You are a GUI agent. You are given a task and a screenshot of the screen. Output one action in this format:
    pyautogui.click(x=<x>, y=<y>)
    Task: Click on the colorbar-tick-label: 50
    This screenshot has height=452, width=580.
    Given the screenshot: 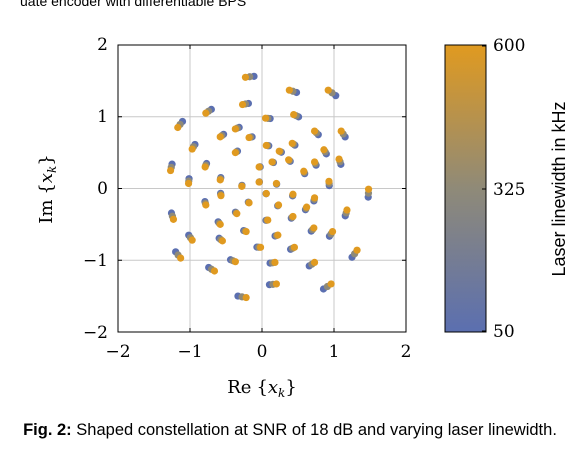 What is the action you would take?
    pyautogui.click(x=504, y=332)
    